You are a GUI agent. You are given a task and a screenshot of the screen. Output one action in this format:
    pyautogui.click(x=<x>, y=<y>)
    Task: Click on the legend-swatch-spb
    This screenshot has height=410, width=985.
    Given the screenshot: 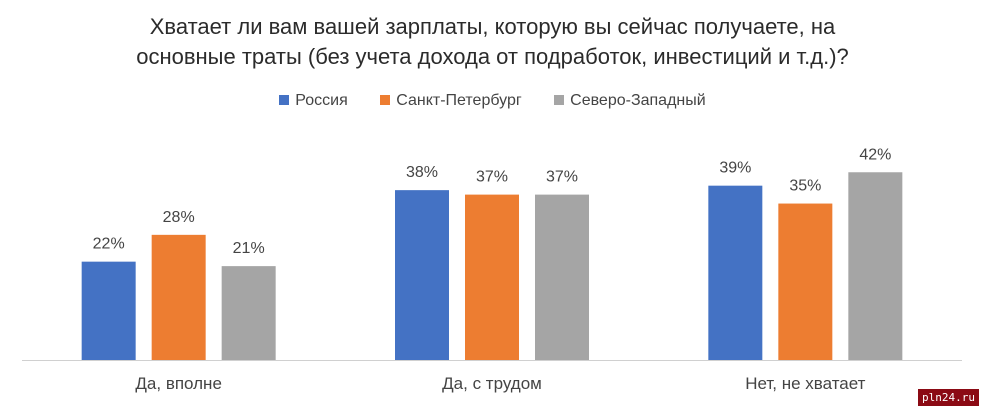 What is the action you would take?
    pyautogui.click(x=385, y=100)
    